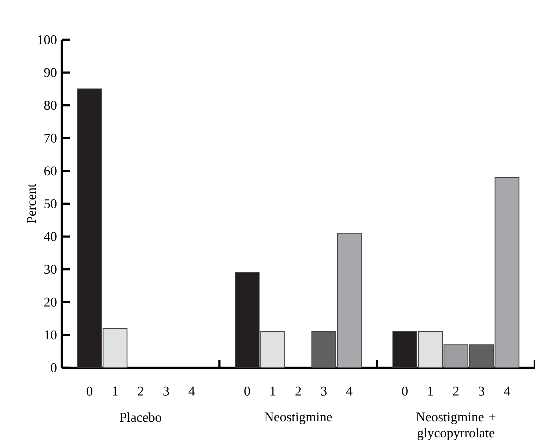 The image size is (535, 445). What do you see at coordinates (50, 73) in the screenshot?
I see `y-tick-label: 90` at bounding box center [50, 73].